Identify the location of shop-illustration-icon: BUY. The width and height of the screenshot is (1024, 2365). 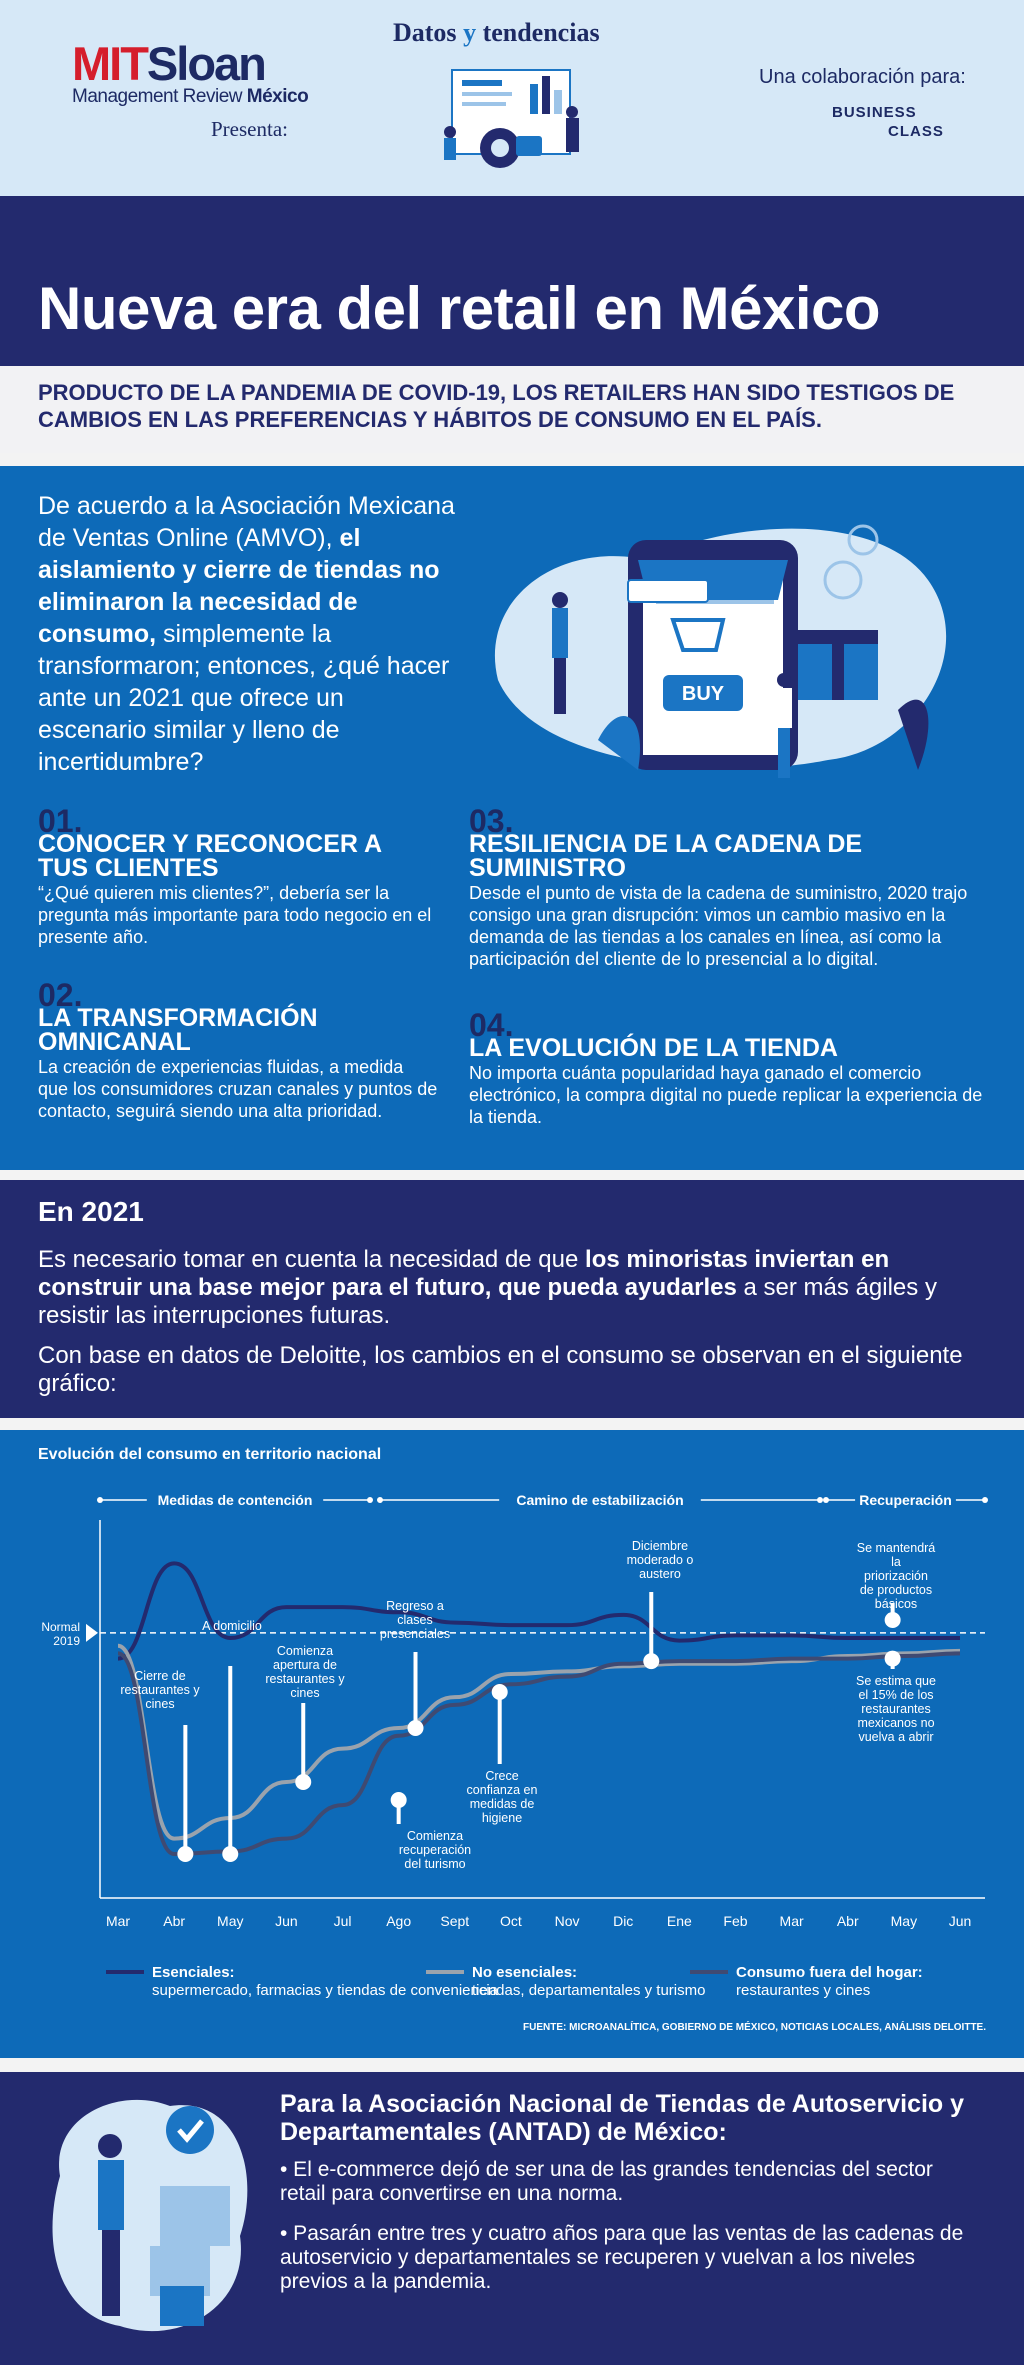
(720, 651).